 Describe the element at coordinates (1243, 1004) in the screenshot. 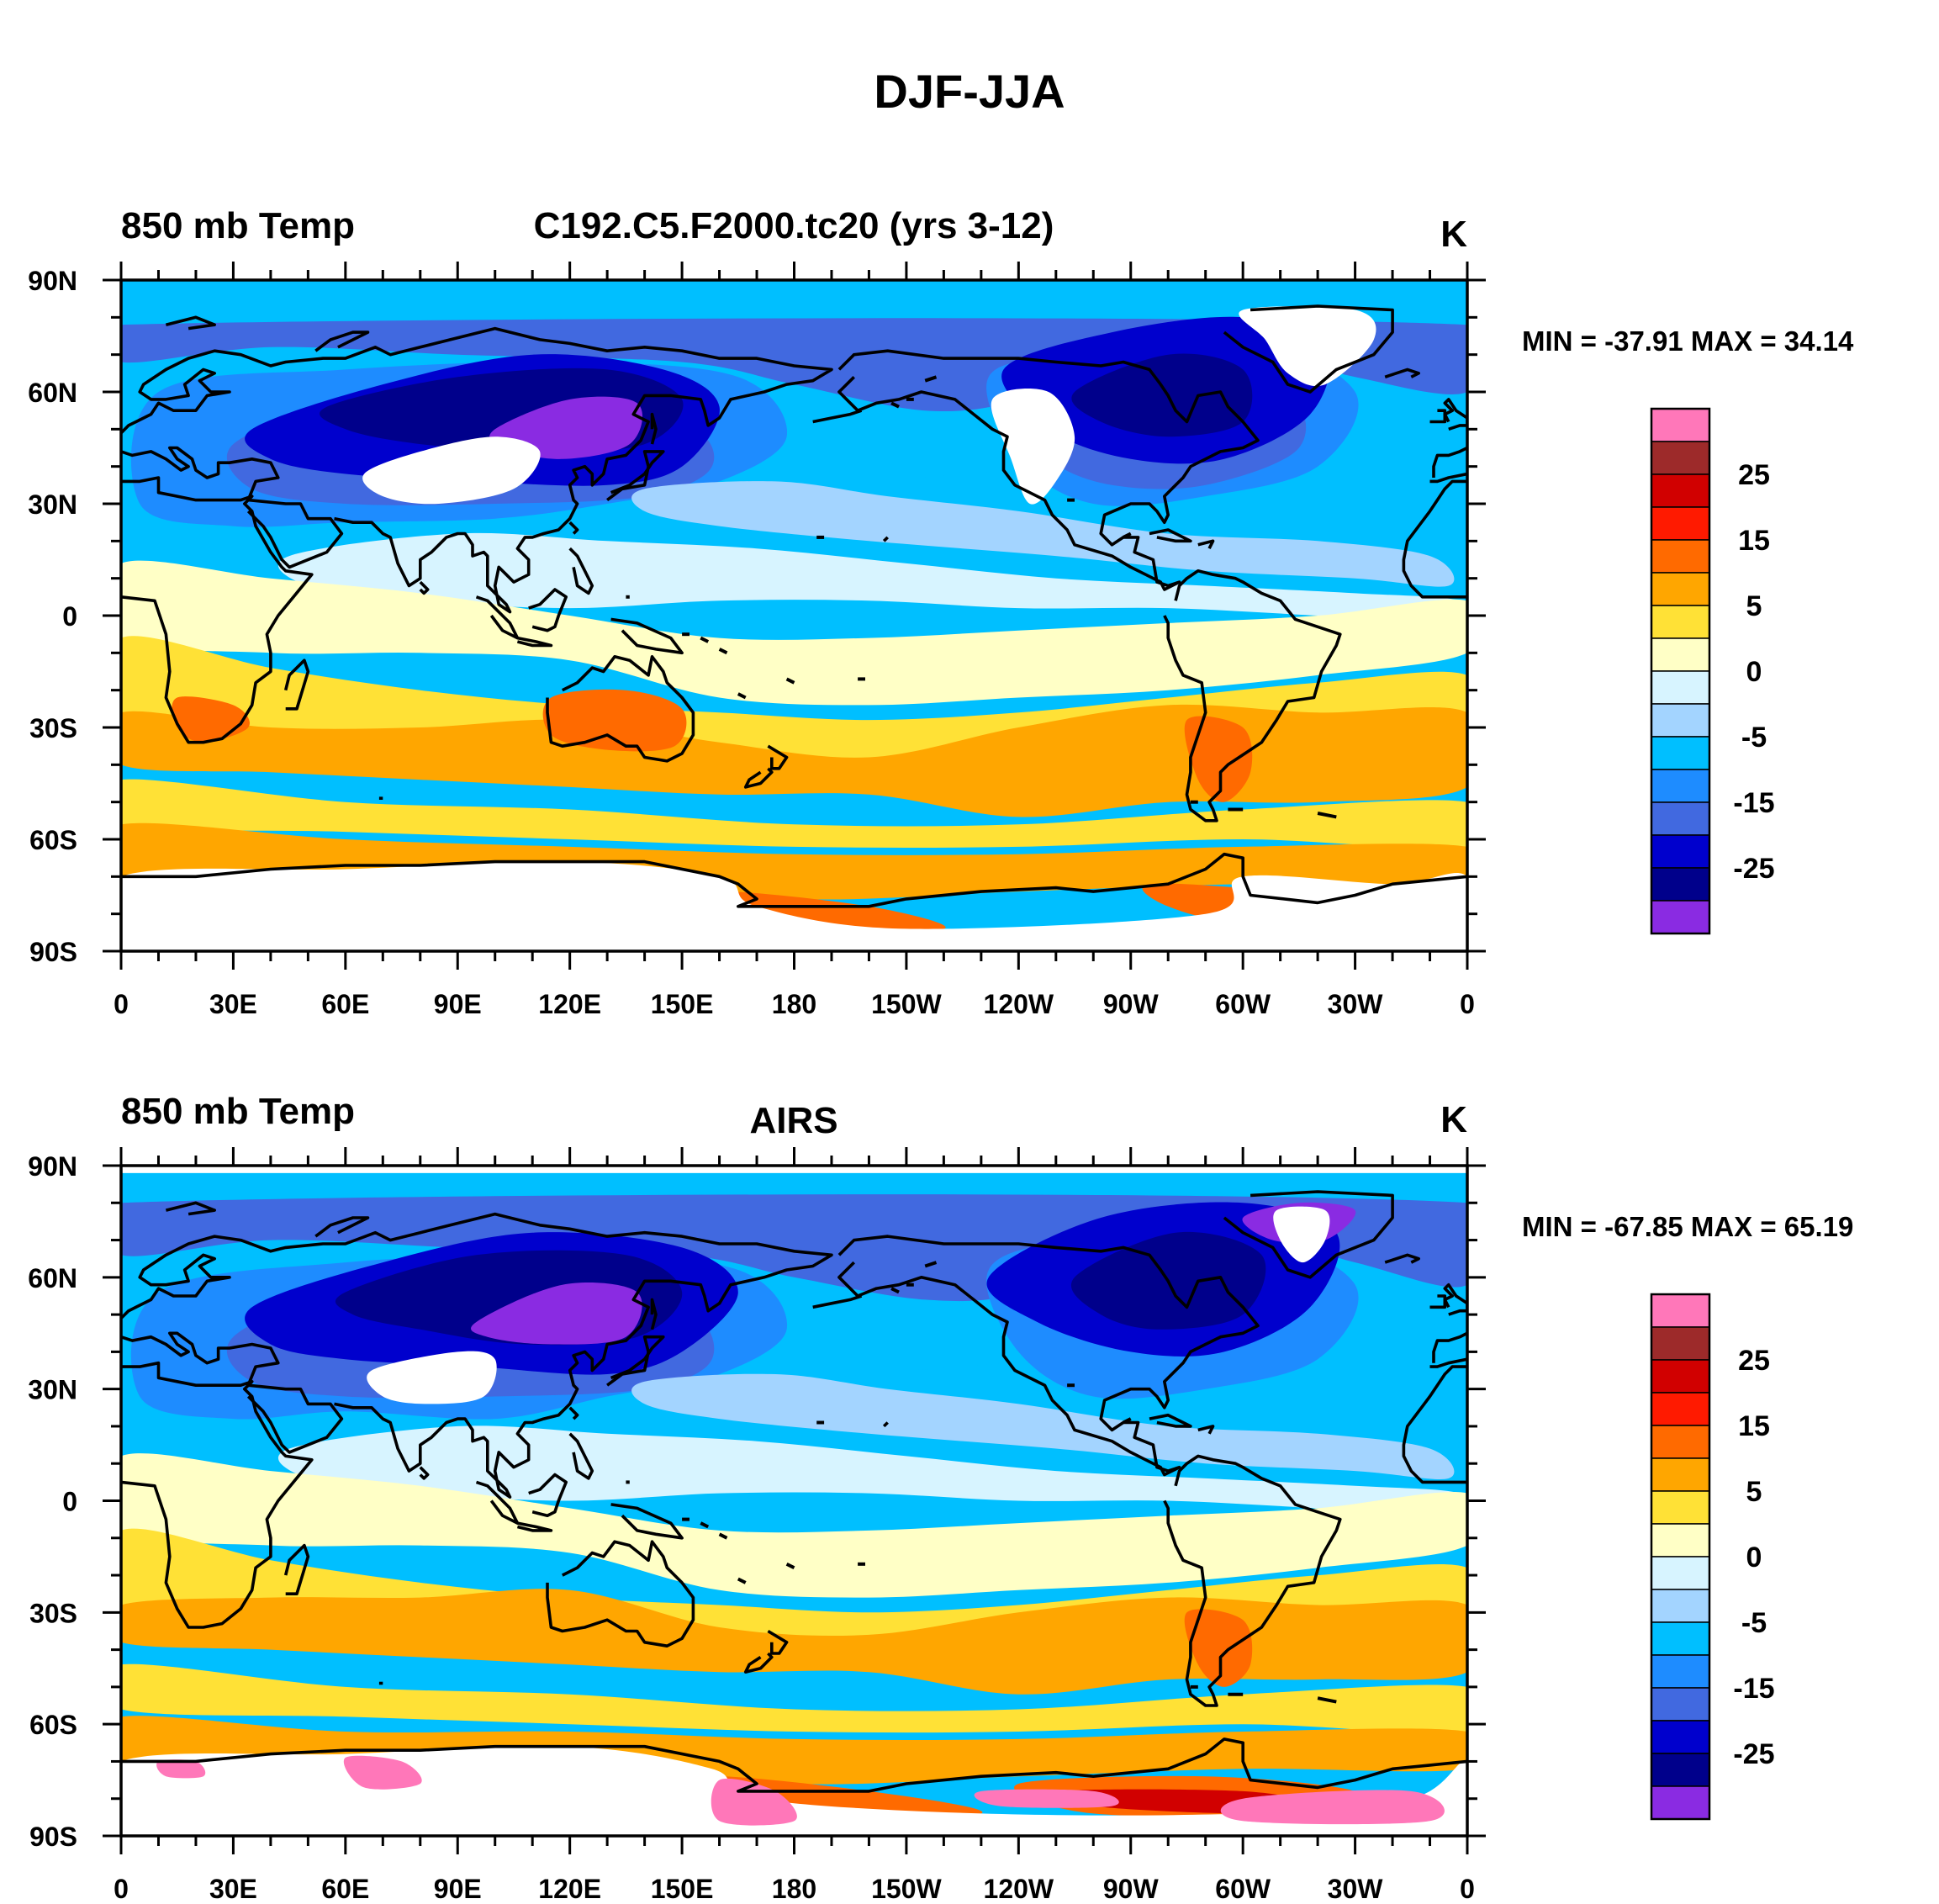

I see `lon-tick-label: 60W` at that location.